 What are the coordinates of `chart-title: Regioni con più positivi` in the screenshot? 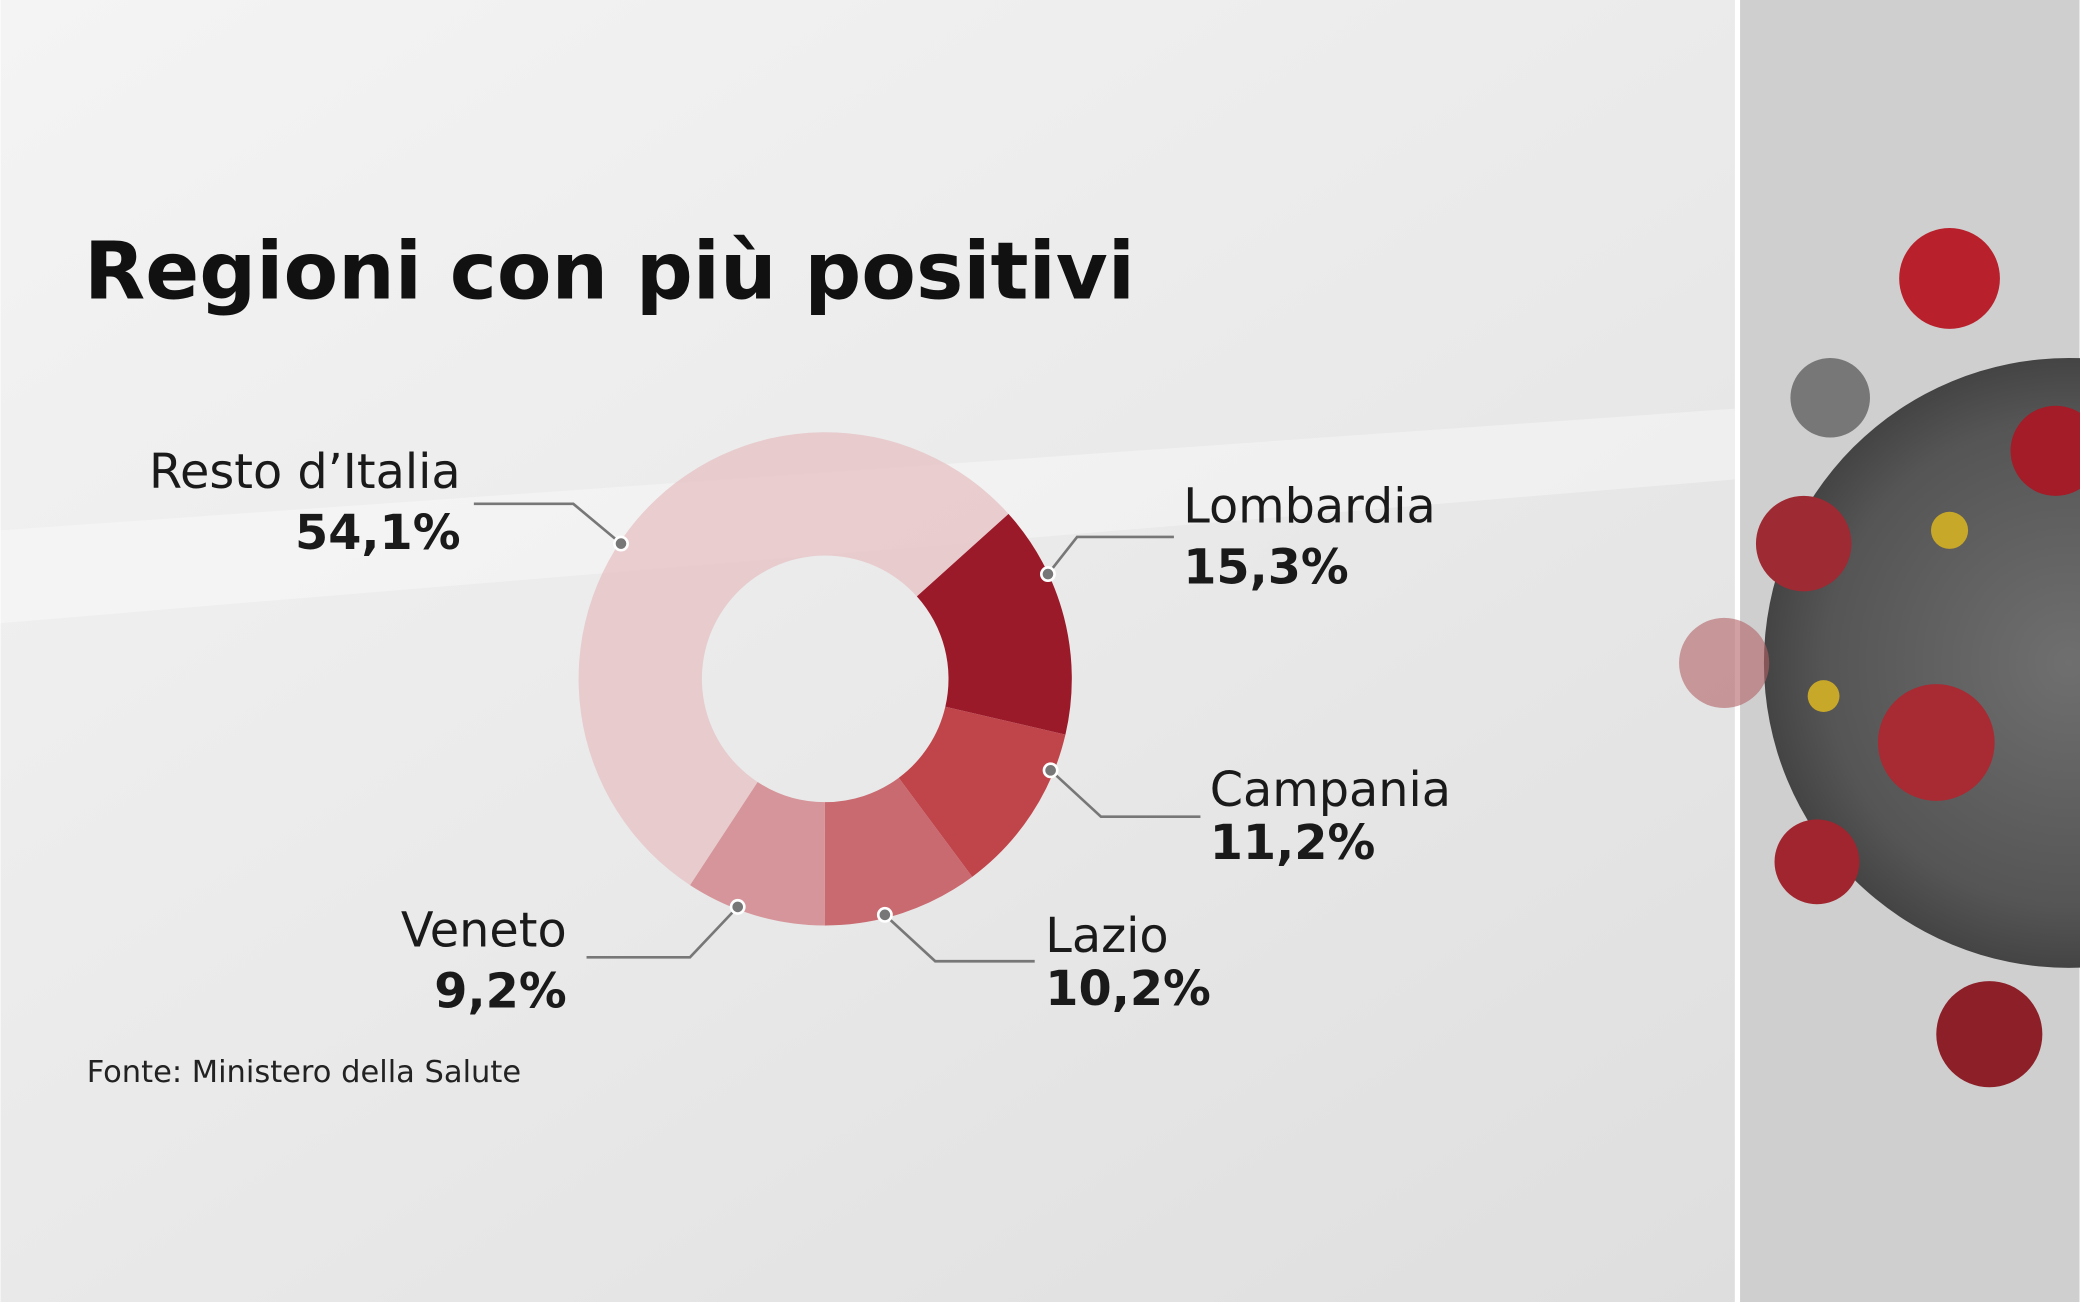 It's located at (609, 270).